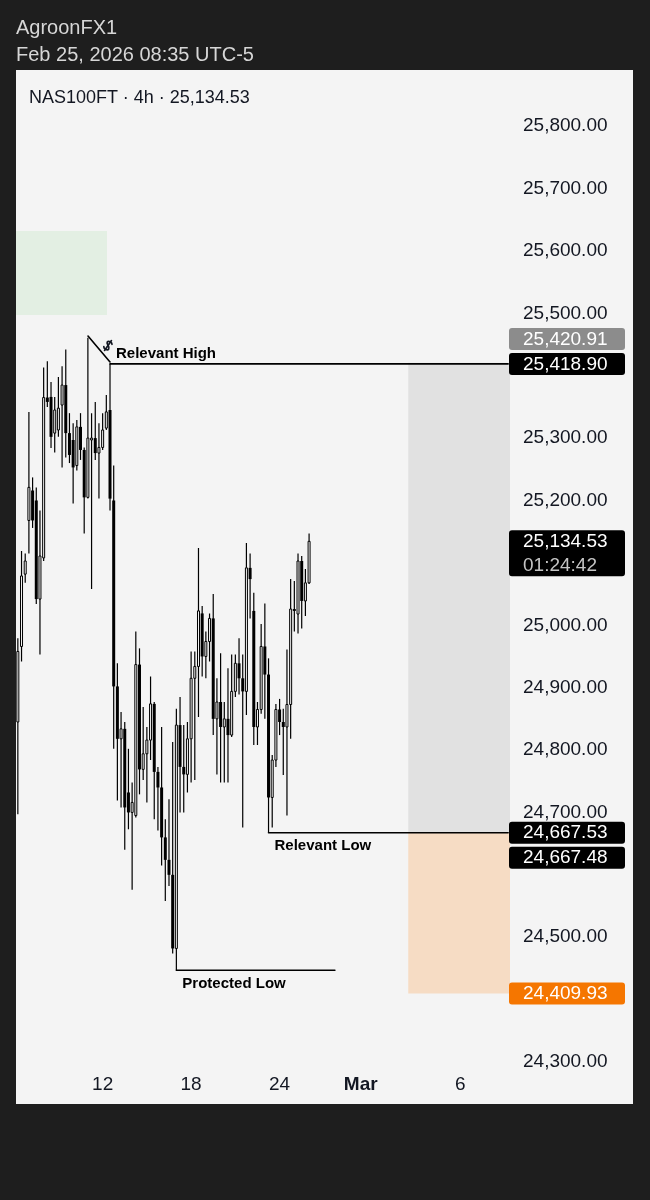 The image size is (650, 1200). Describe the element at coordinates (565, 338) in the screenshot. I see `band-label: 25,420.91` at that location.